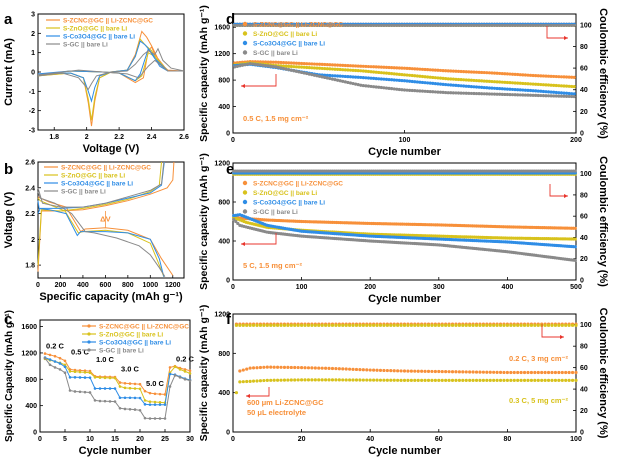  What do you see at coordinates (603, 373) in the screenshot?
I see `y2-axis-title: Coulombic efficiency (%)` at bounding box center [603, 373].